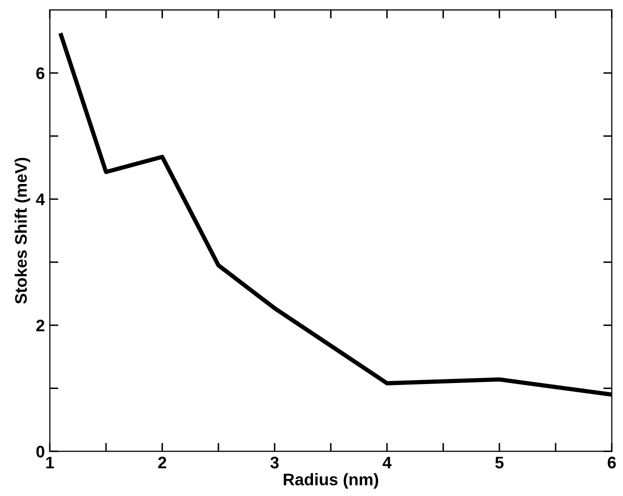 The width and height of the screenshot is (623, 496). What do you see at coordinates (162, 462) in the screenshot?
I see `x-tick-label: 2` at bounding box center [162, 462].